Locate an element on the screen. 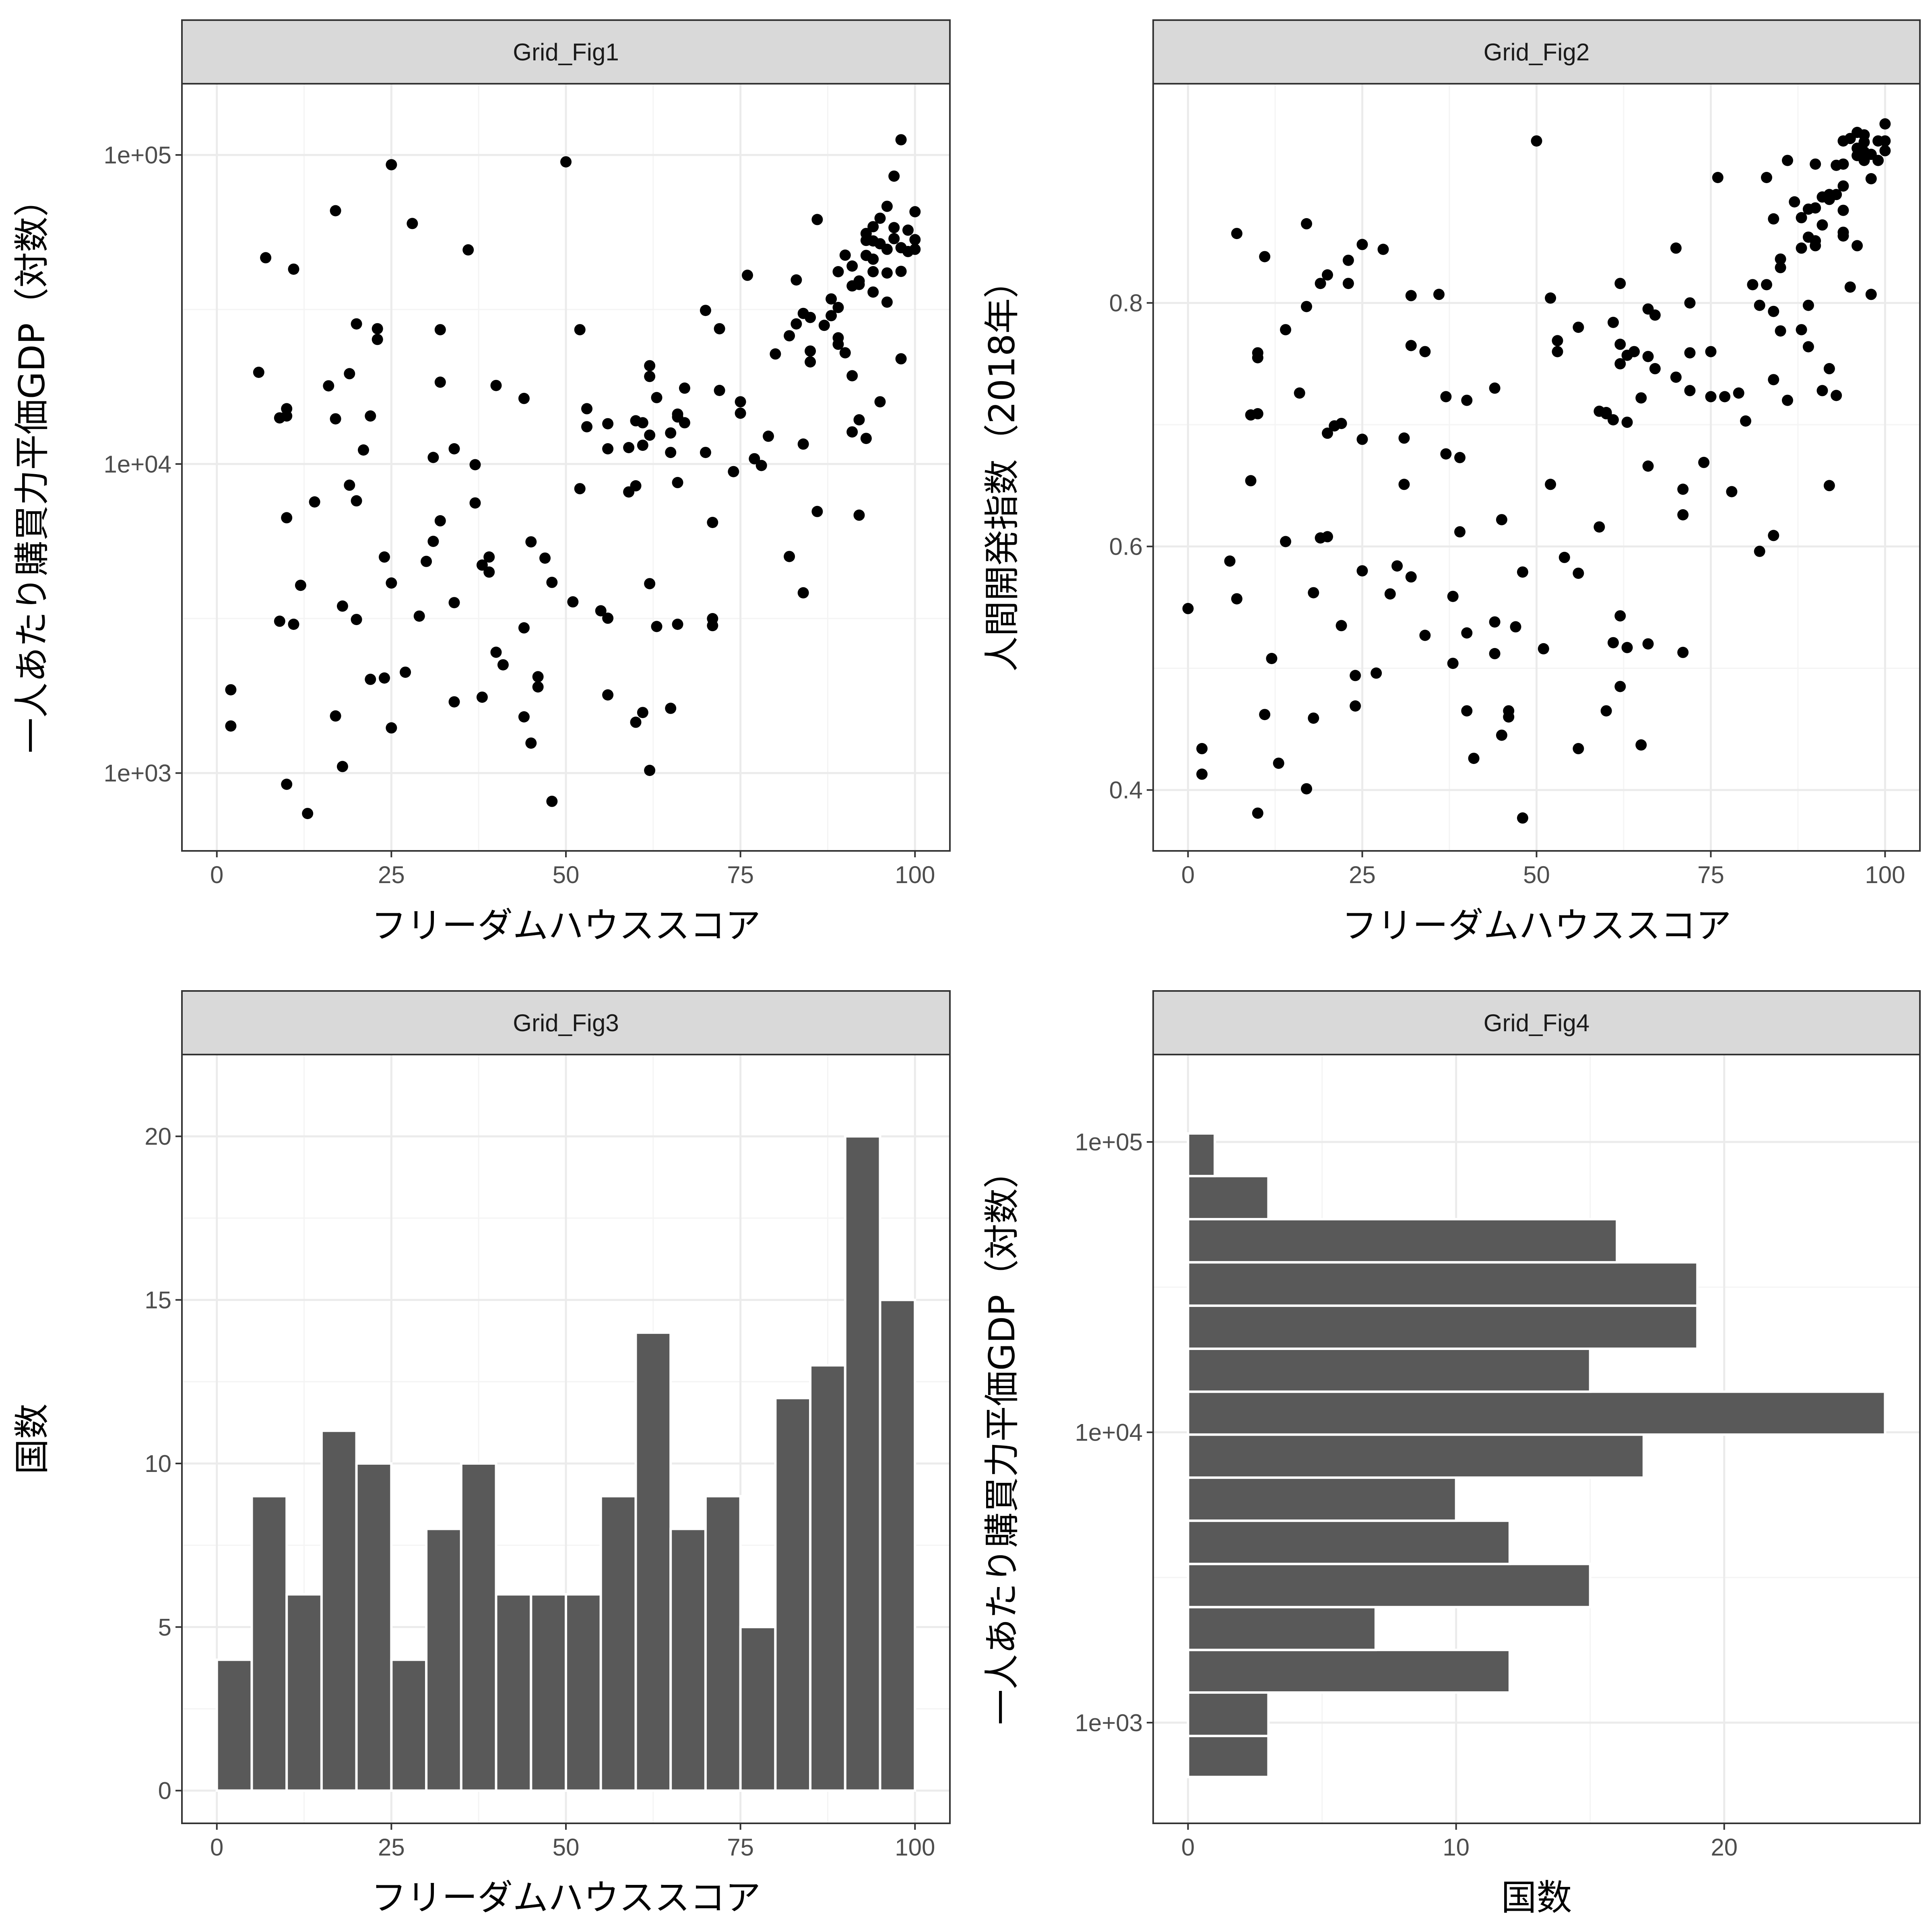 The width and height of the screenshot is (1932, 1932). x-tick-label: 0 is located at coordinates (1188, 1848).